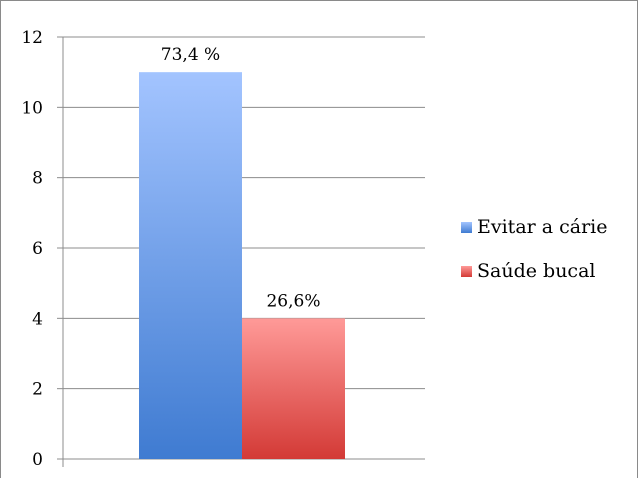 This screenshot has height=483, width=638. Describe the element at coordinates (190, 265) in the screenshot. I see `bar-evitar-a-carie` at that location.